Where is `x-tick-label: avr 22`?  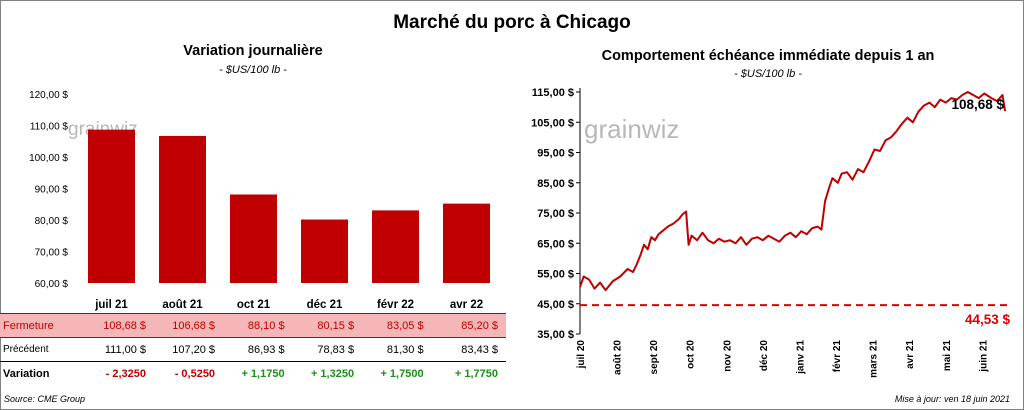 x-tick-label: avr 22 is located at coordinates (466, 305).